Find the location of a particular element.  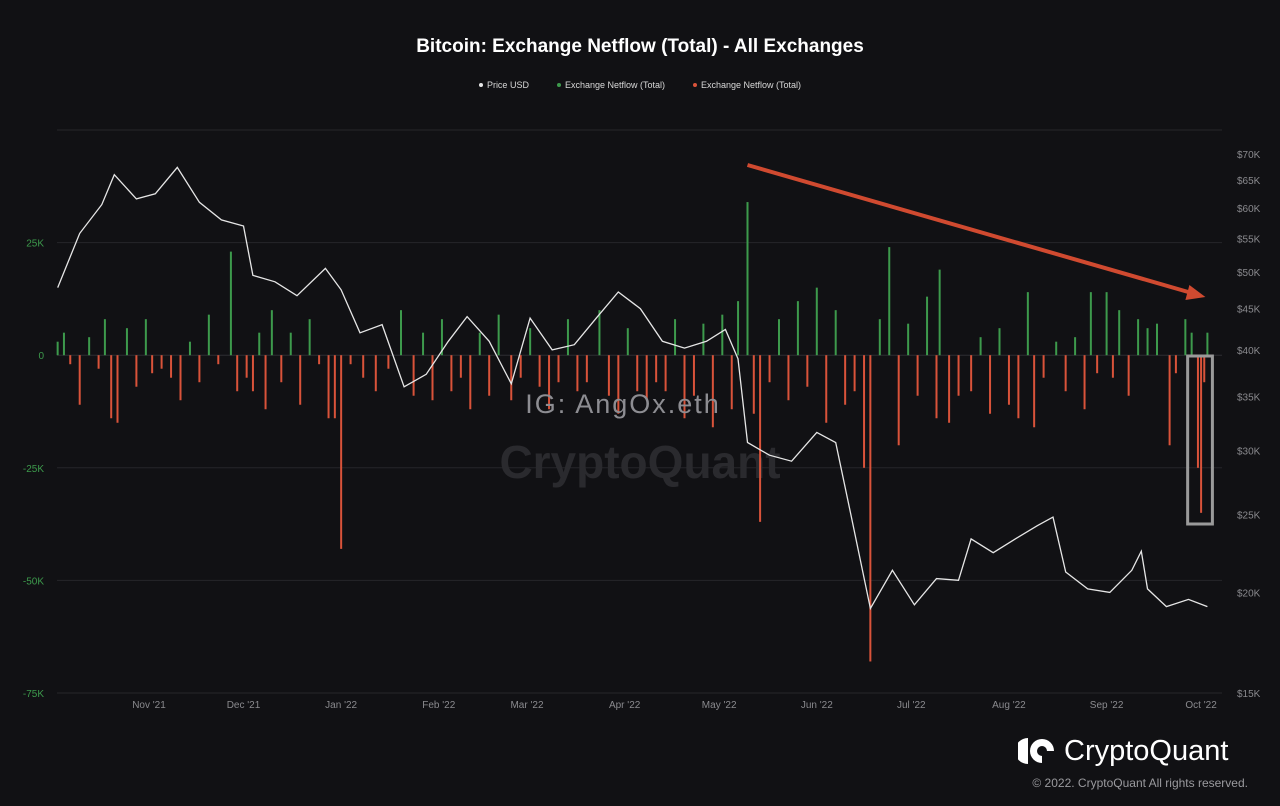

right-tick-label: $70K is located at coordinates (1249, 155).